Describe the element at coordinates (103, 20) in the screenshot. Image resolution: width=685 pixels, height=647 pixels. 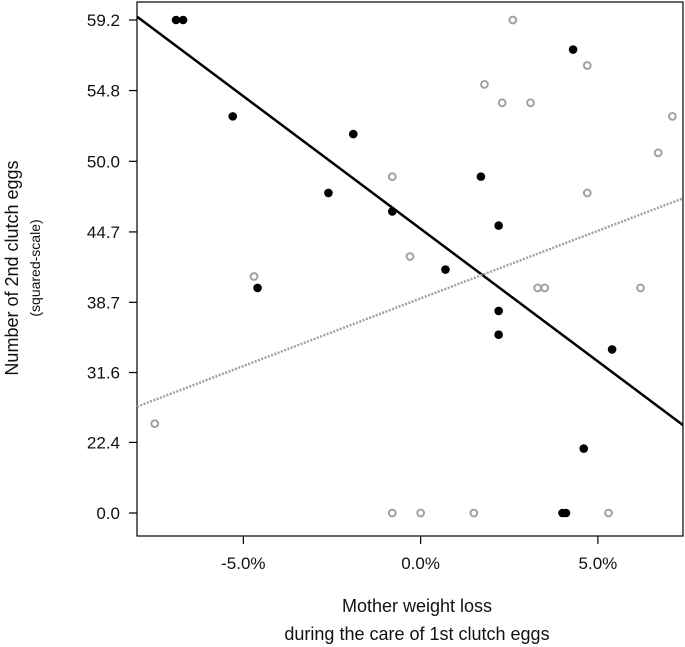
I see `y-tick-label: 59.2` at that location.